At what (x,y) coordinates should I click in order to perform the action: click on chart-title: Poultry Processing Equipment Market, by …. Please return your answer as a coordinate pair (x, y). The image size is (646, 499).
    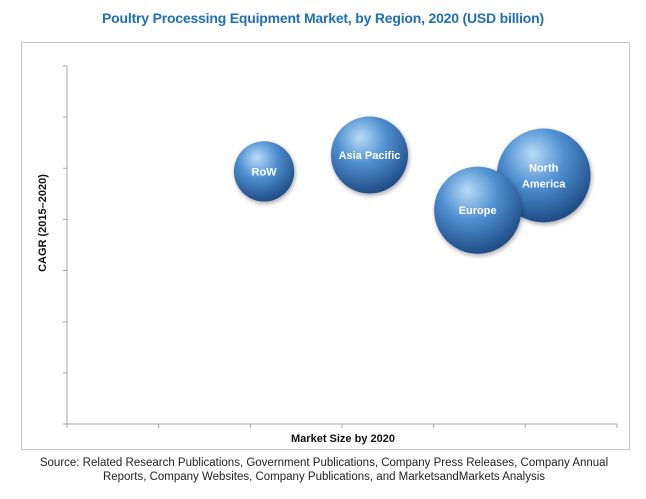
    Looking at the image, I should click on (323, 18).